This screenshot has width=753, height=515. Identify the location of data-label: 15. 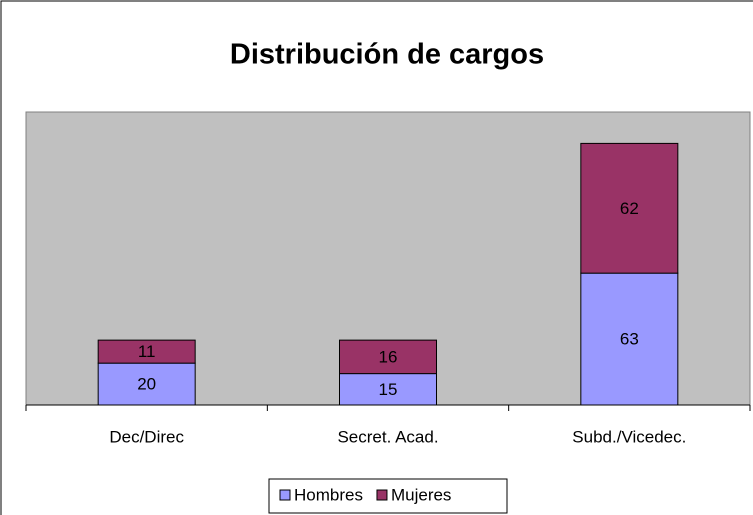
(388, 389).